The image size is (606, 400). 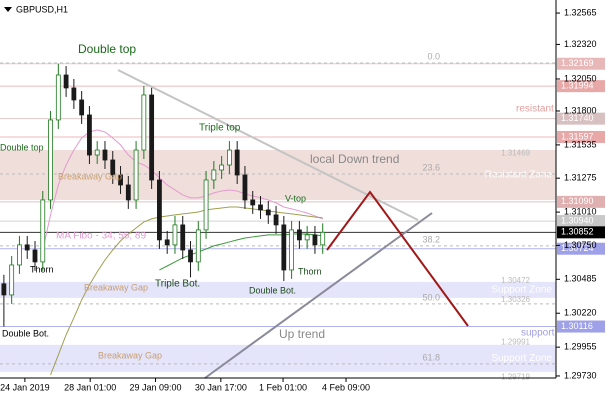 What do you see at coordinates (577, 86) in the screenshot?
I see `level-label: 1.31994` at bounding box center [577, 86].